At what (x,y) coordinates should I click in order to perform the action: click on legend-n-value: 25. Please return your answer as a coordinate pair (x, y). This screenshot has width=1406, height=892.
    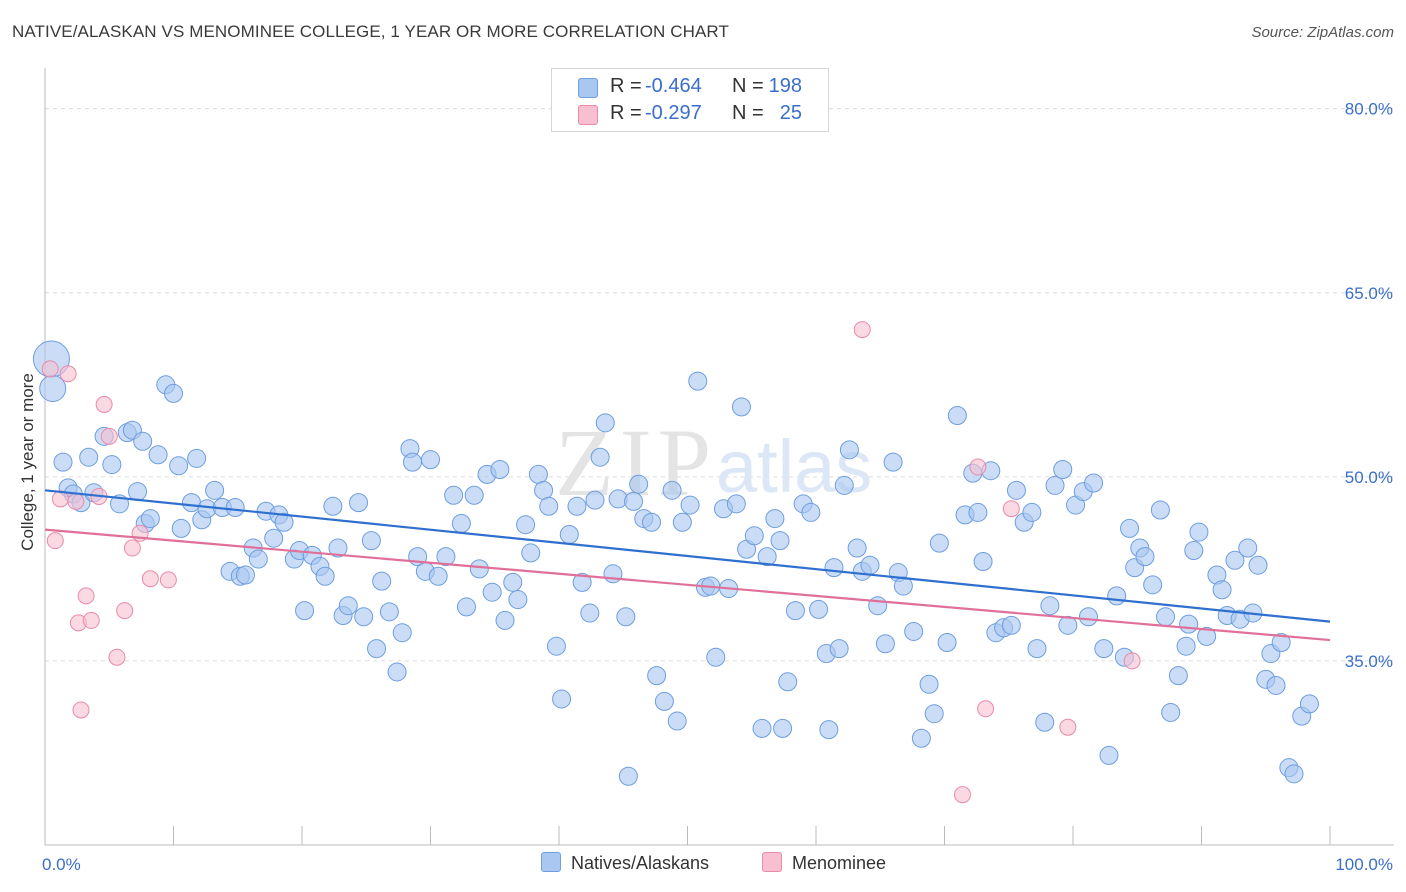
    Looking at the image, I should click on (790, 113).